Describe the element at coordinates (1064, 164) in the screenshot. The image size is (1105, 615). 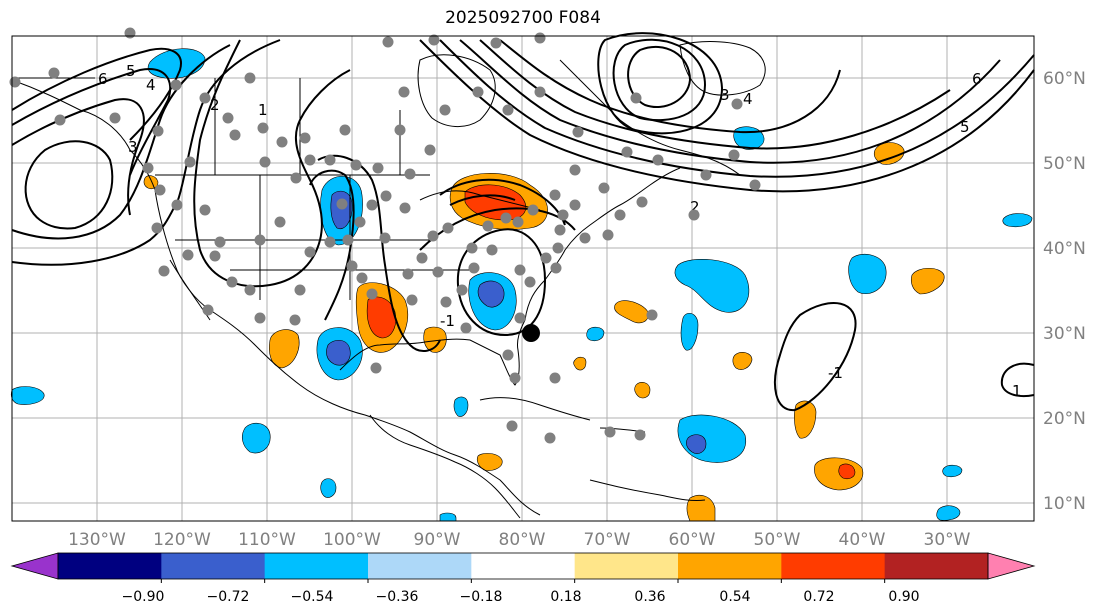
I see `lat-tick-label: 50°N` at that location.